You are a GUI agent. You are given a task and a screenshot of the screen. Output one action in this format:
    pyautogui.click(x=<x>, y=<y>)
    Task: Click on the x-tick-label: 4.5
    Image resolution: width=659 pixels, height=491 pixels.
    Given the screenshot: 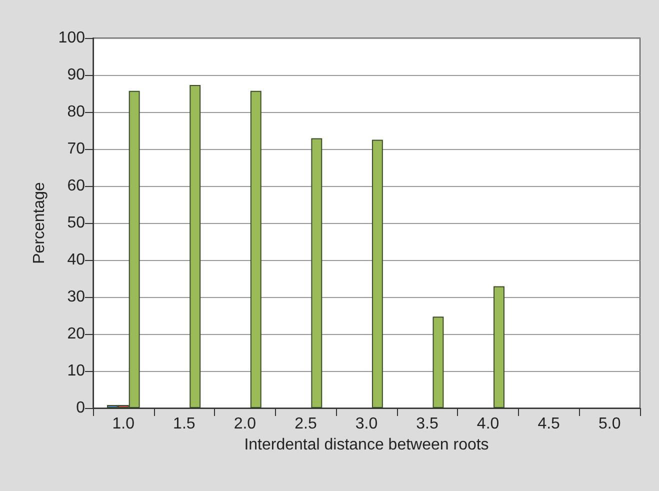 What is the action you would take?
    pyautogui.click(x=549, y=424)
    